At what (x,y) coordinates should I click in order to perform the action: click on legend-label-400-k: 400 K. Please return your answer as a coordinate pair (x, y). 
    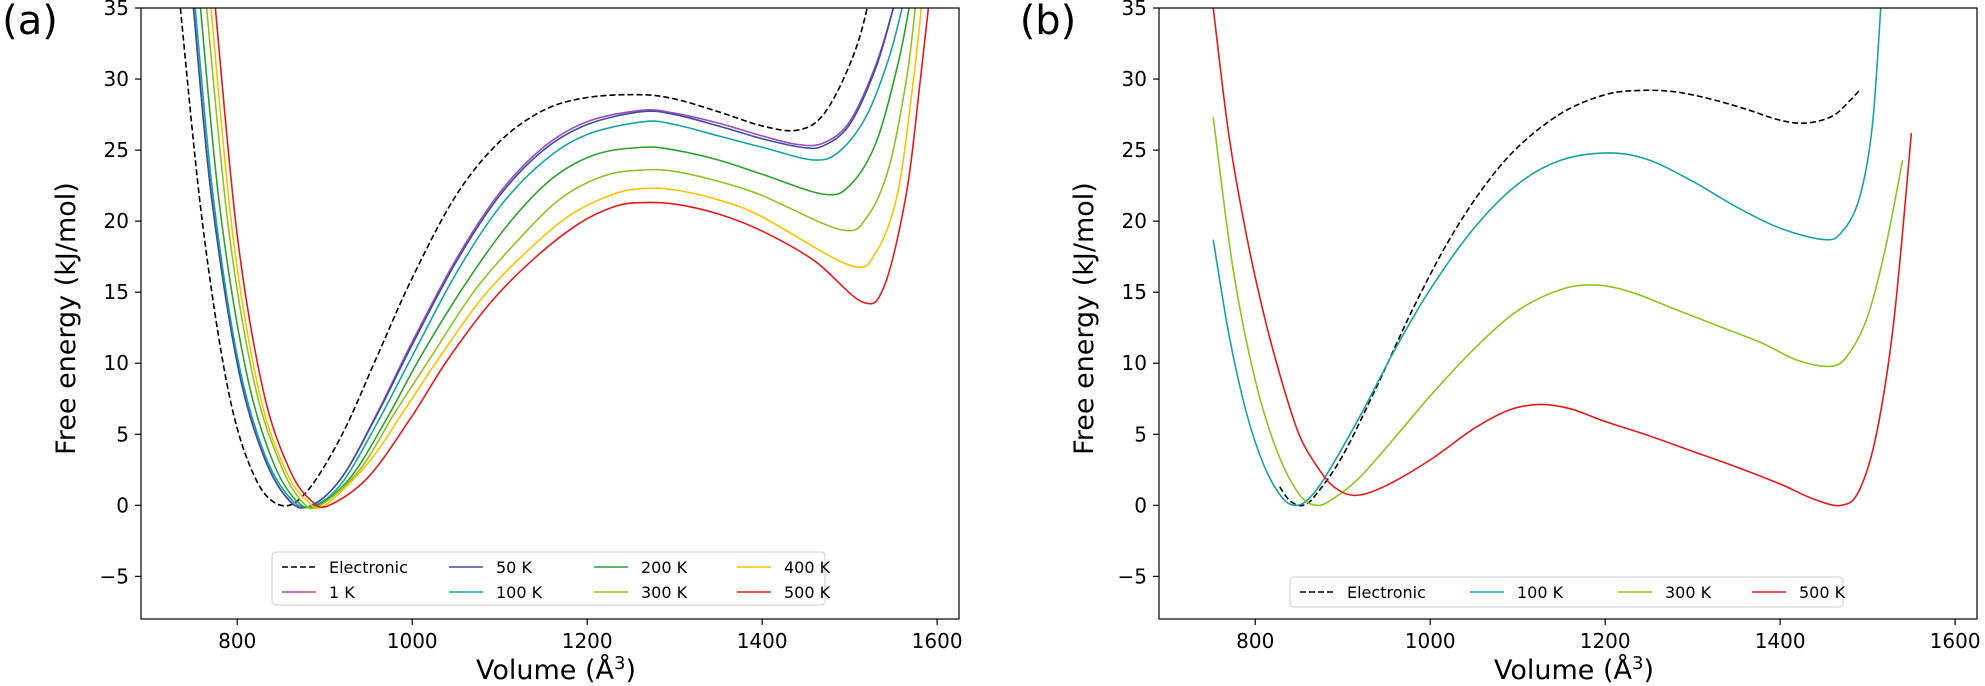
    Looking at the image, I should click on (807, 567).